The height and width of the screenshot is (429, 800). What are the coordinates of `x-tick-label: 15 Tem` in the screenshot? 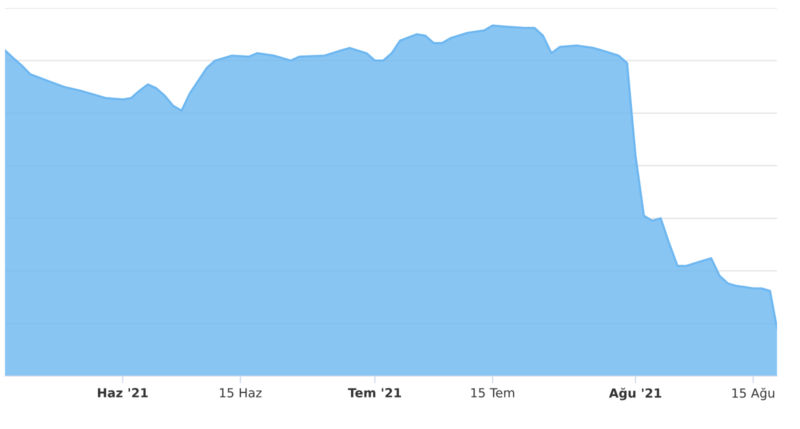 It's located at (492, 393).